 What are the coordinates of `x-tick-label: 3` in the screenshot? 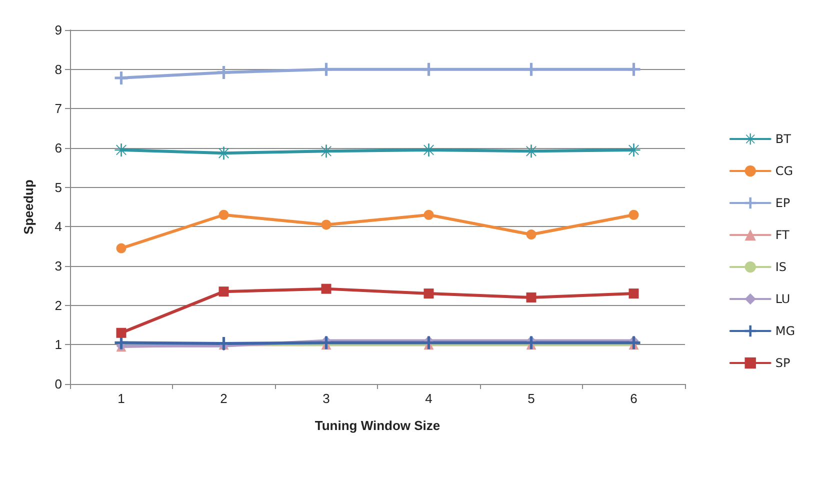 It's located at (326, 398).